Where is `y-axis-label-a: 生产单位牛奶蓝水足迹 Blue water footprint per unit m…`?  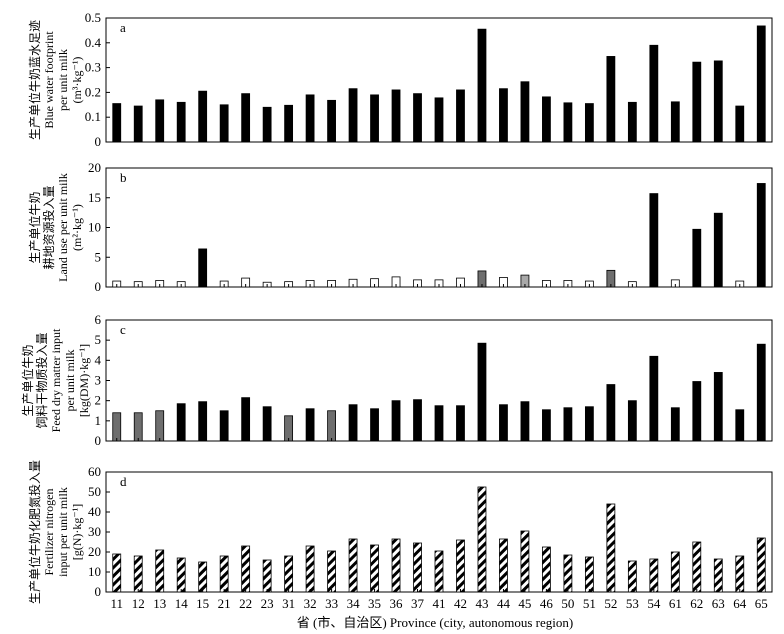 y-axis-label-a: 生产单位牛奶蓝水足迹 Blue water footprint per unit m… is located at coordinates (56, 80).